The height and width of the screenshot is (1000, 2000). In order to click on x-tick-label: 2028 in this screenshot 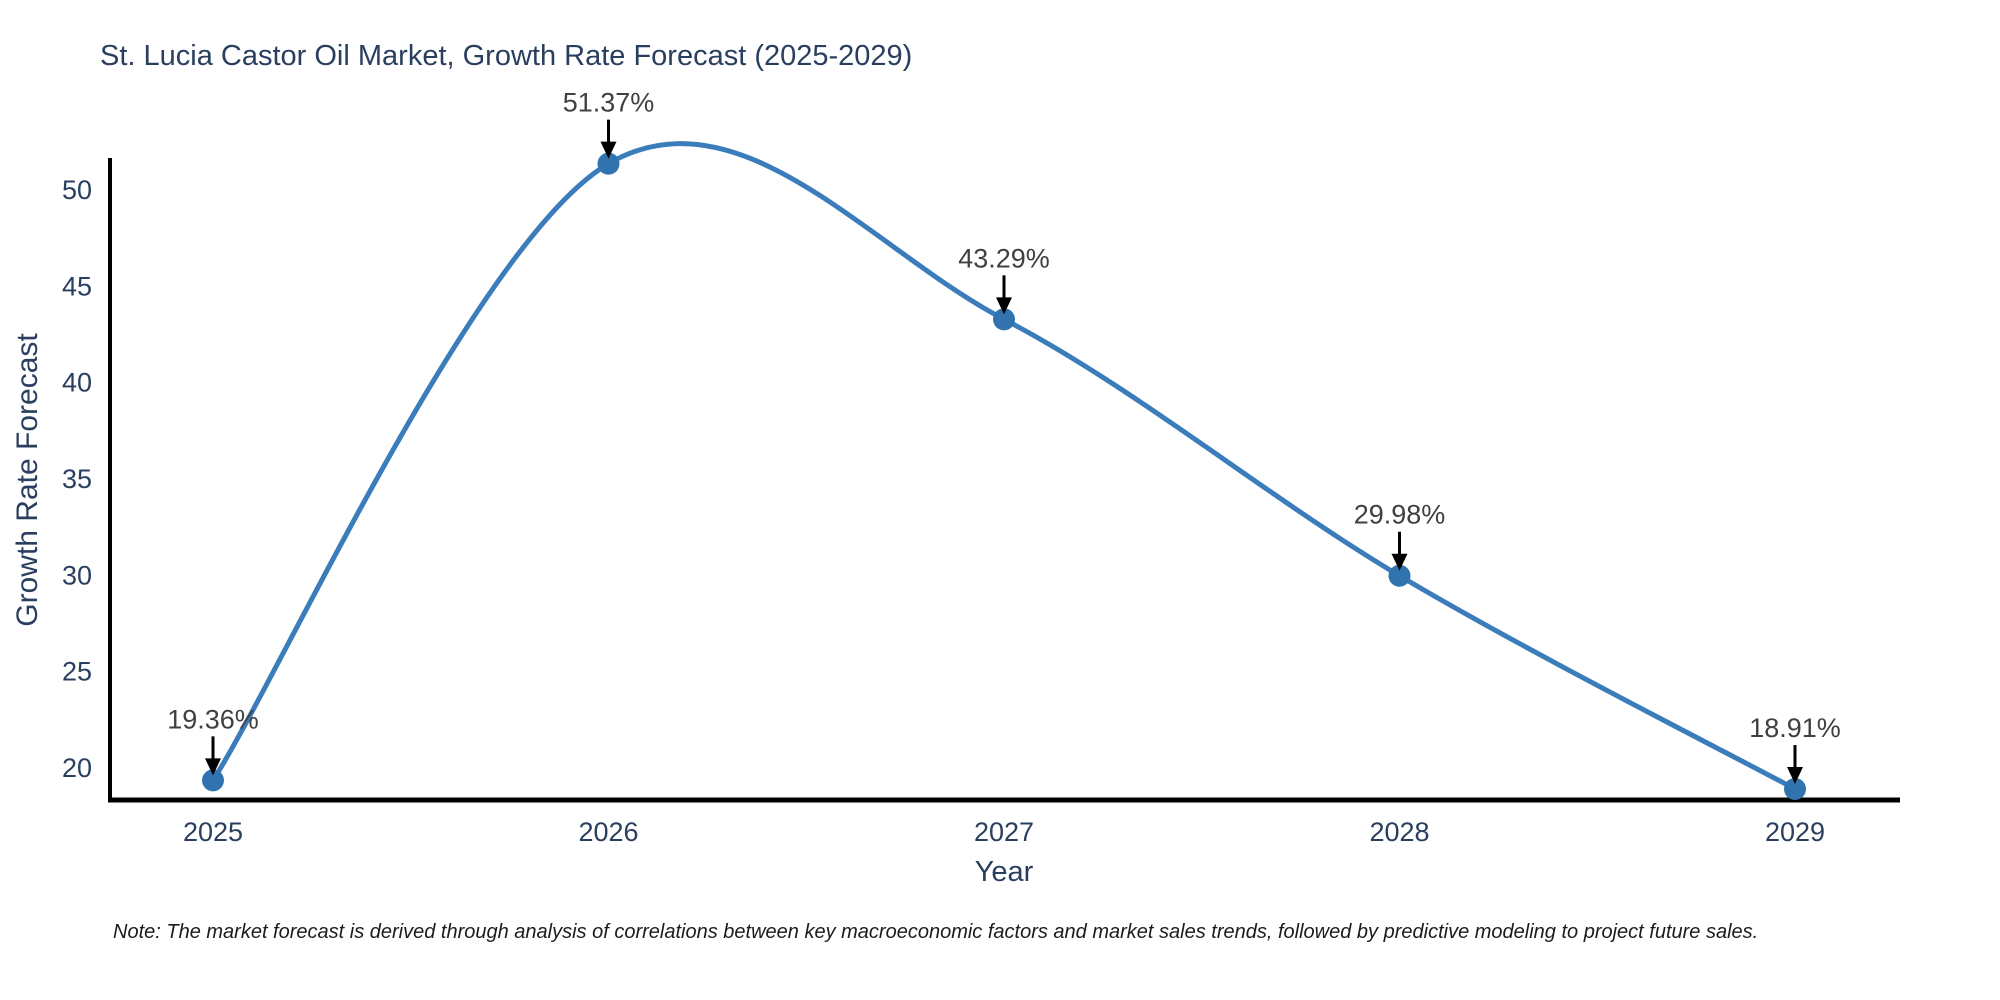, I will do `click(1399, 832)`.